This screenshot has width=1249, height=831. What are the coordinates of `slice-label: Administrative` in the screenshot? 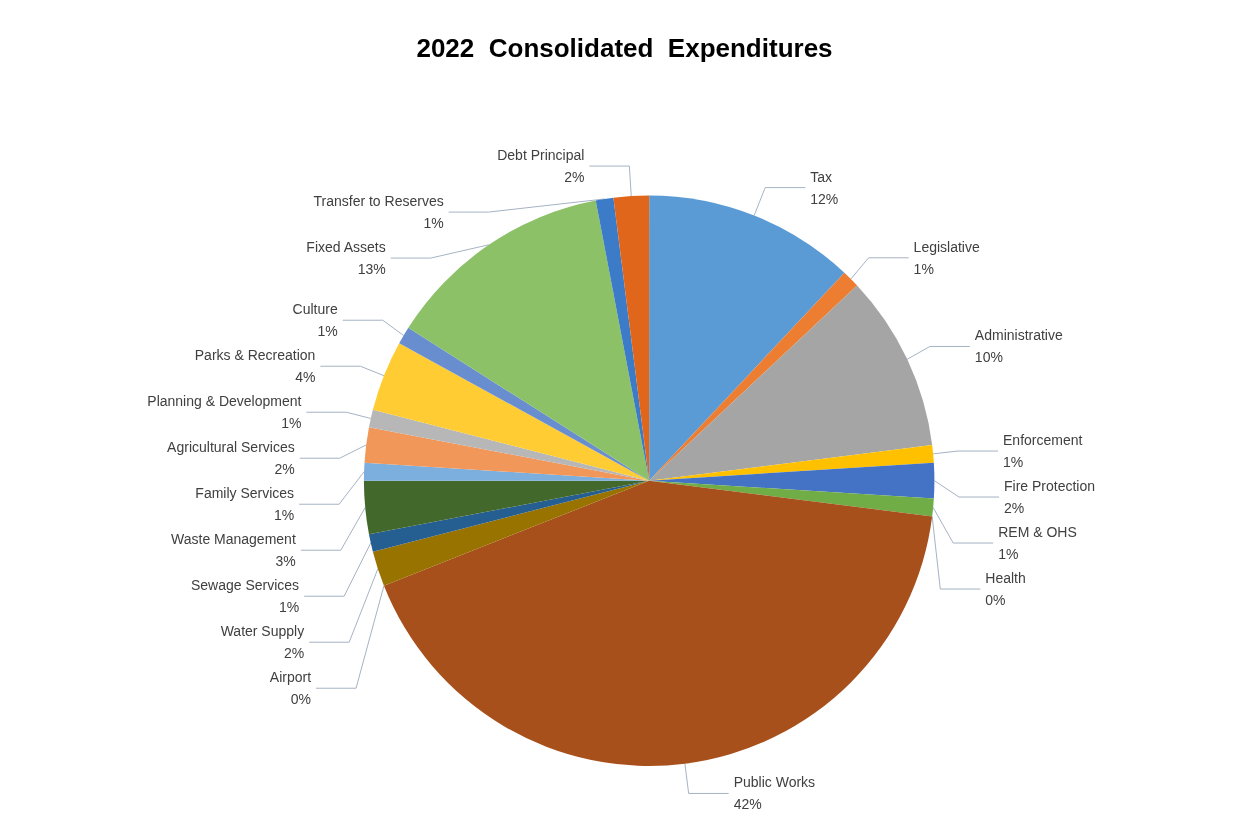 It's located at (1018, 335).